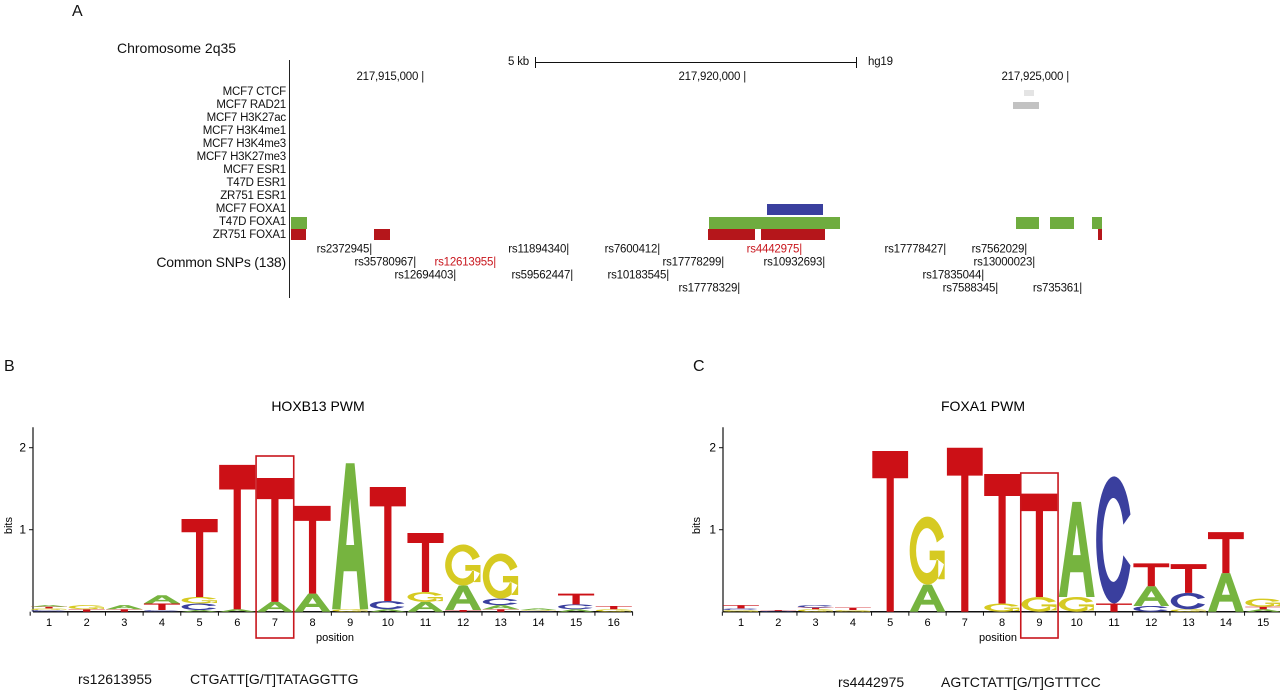 The height and width of the screenshot is (692, 1280). What do you see at coordinates (221, 262) in the screenshot?
I see `snp-track-label: Common SNPs (138)` at bounding box center [221, 262].